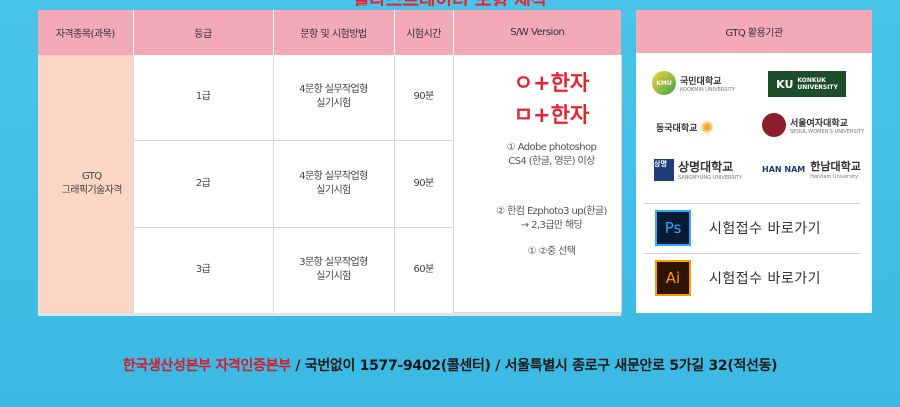  Describe the element at coordinates (817, 87) in the screenshot. I see `konkuk-sub: UNIVERSITY` at that location.